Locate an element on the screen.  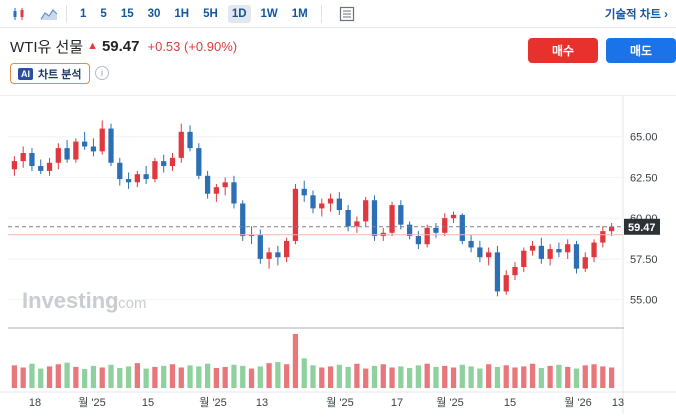
instrument-name: WTI유 선물 is located at coordinates (47, 47).